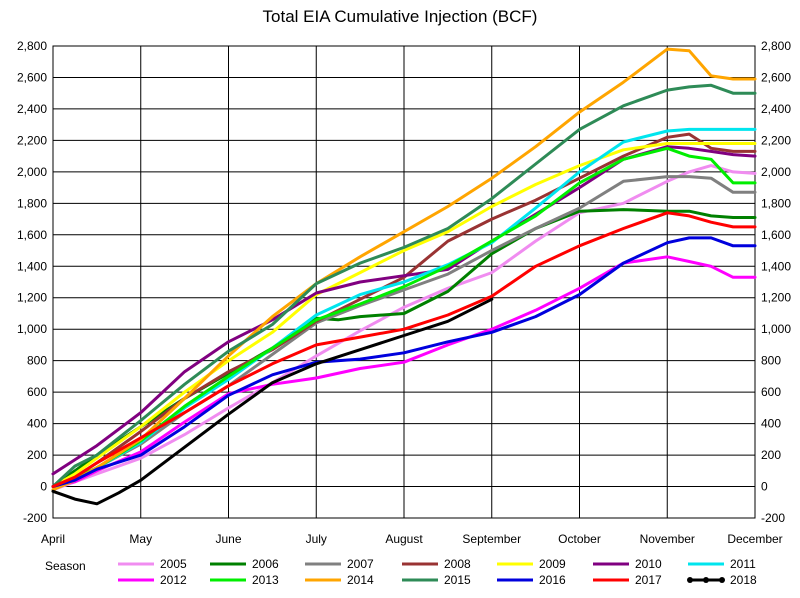 This screenshot has width=800, height=598. What do you see at coordinates (37, 455) in the screenshot?
I see `y-tick-label-left: 200` at bounding box center [37, 455].